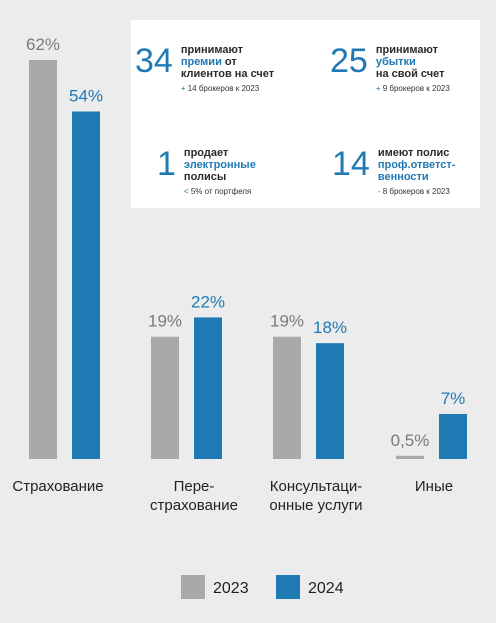  Describe the element at coordinates (193, 587) in the screenshot. I see `legend-swatch-2023` at that location.